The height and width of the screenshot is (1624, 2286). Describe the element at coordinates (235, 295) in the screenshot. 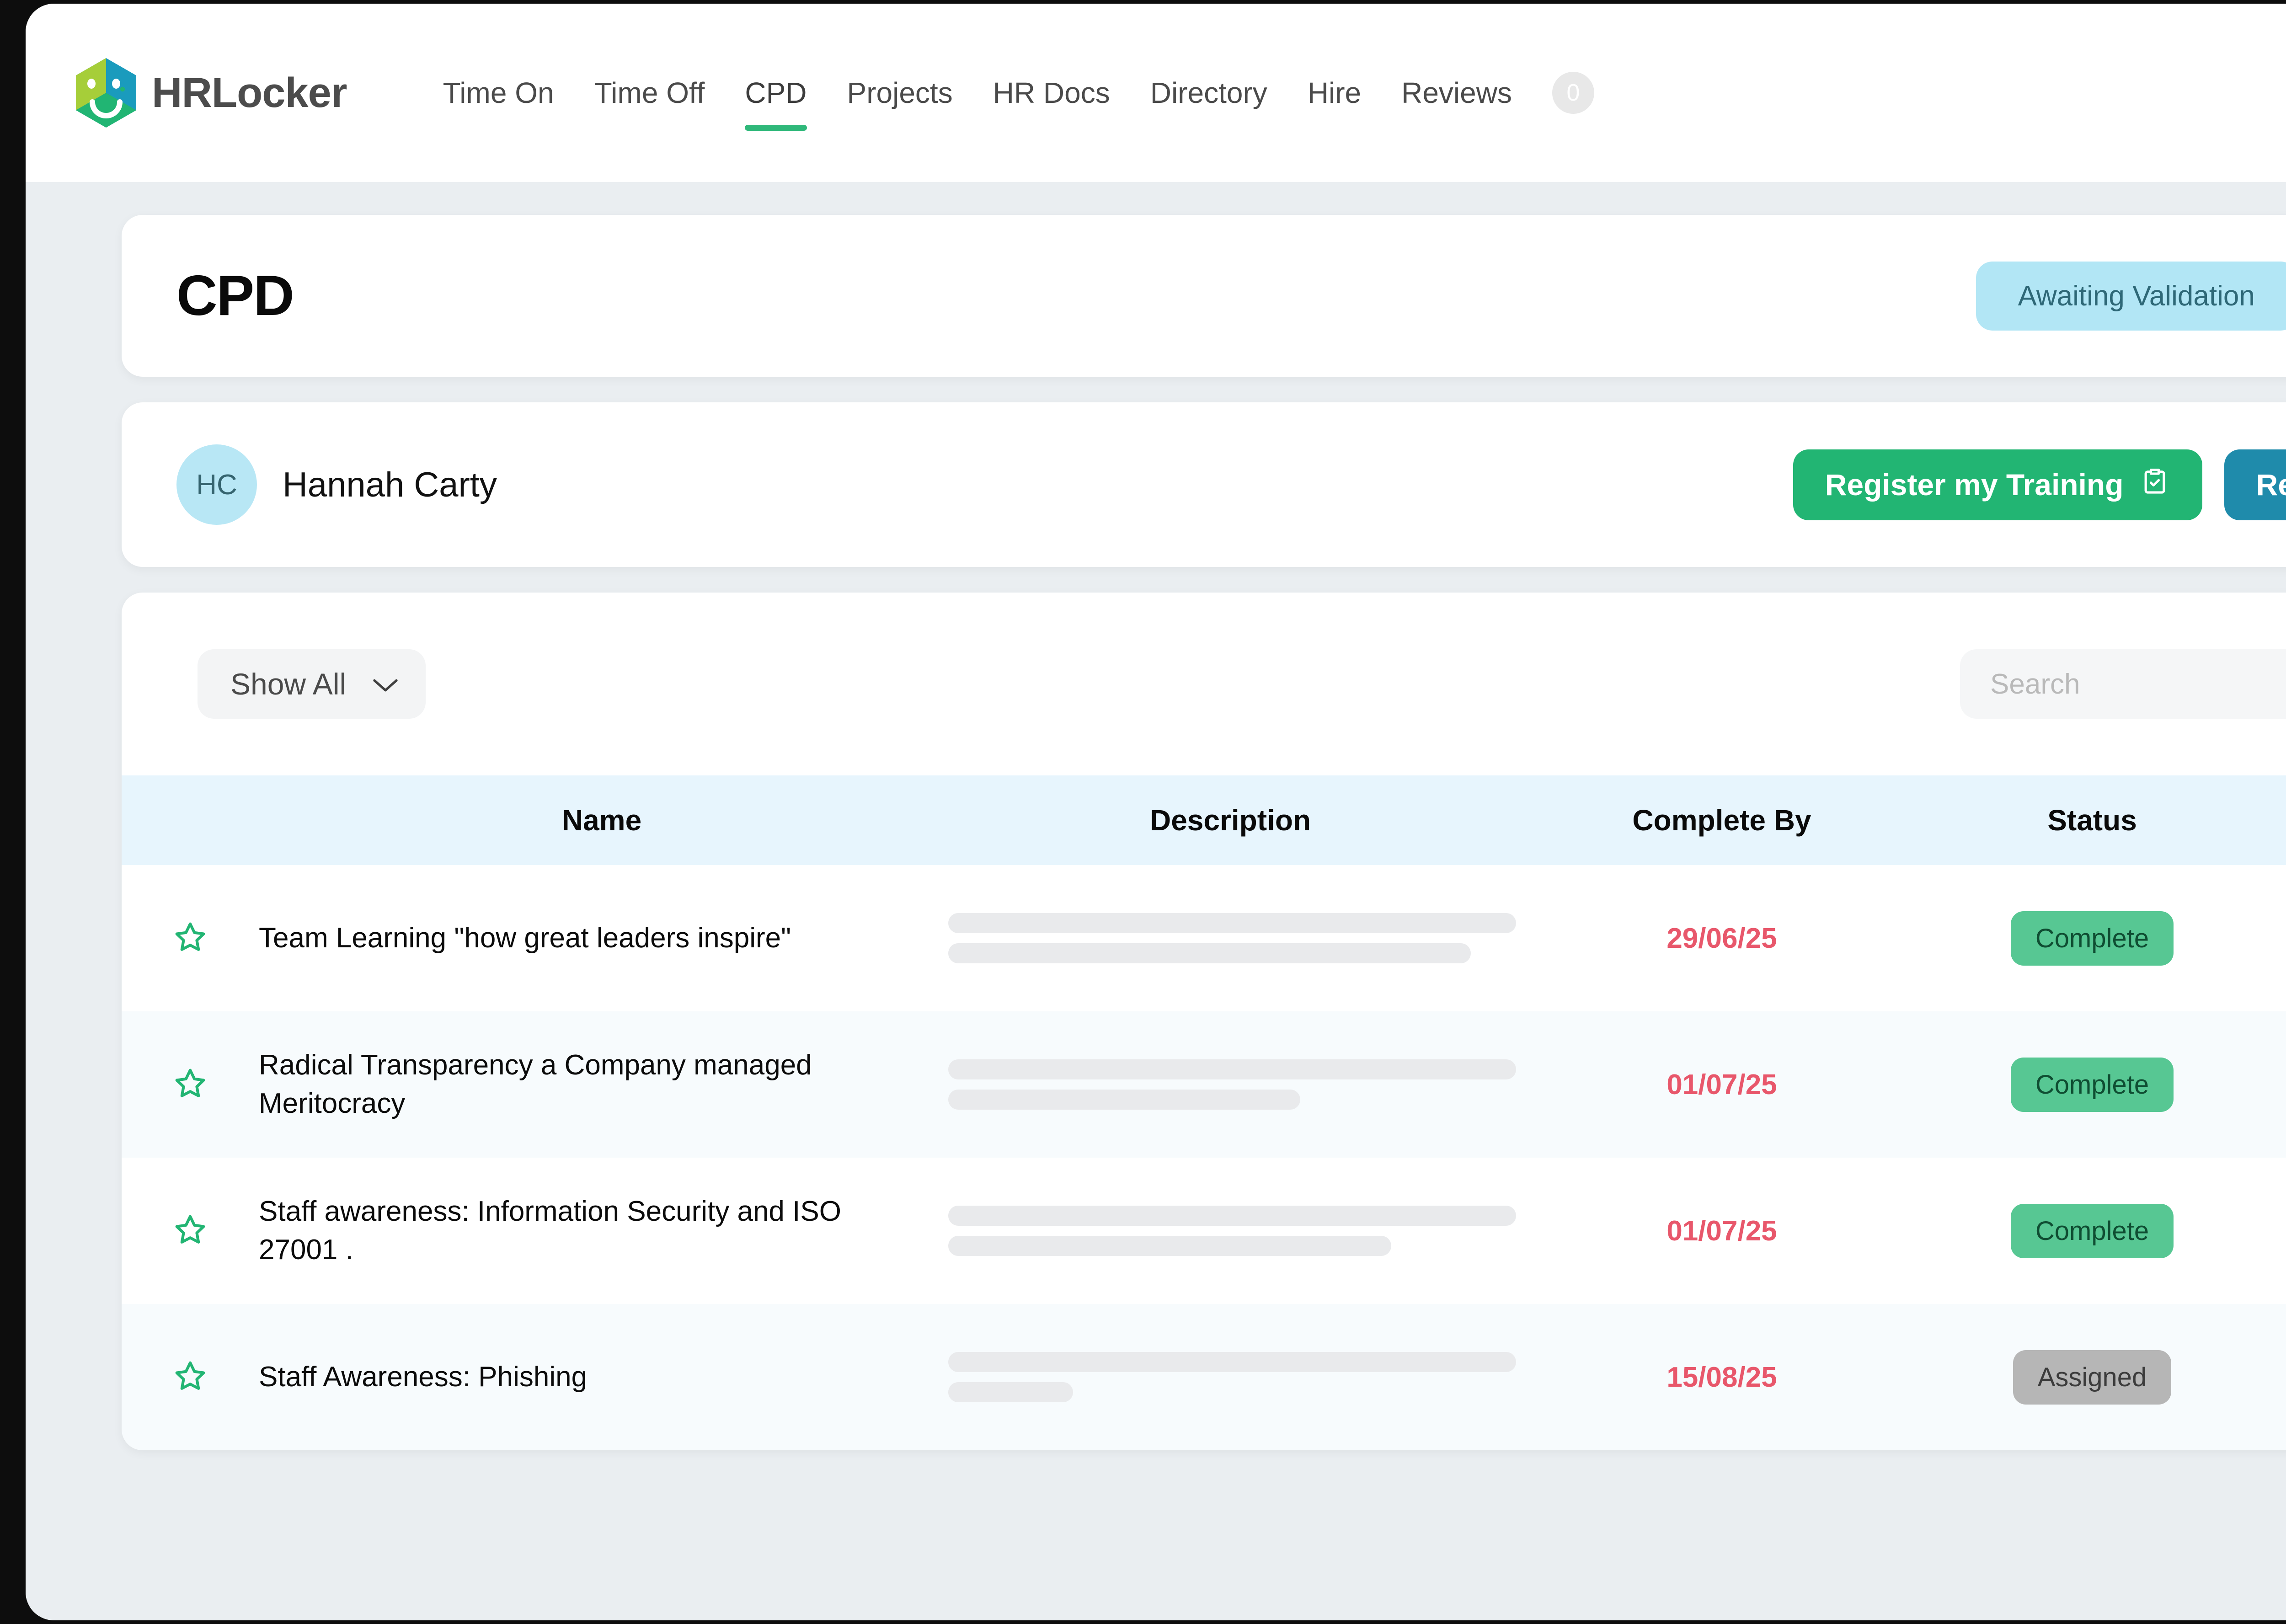

I see `page-title: CPD` at that location.